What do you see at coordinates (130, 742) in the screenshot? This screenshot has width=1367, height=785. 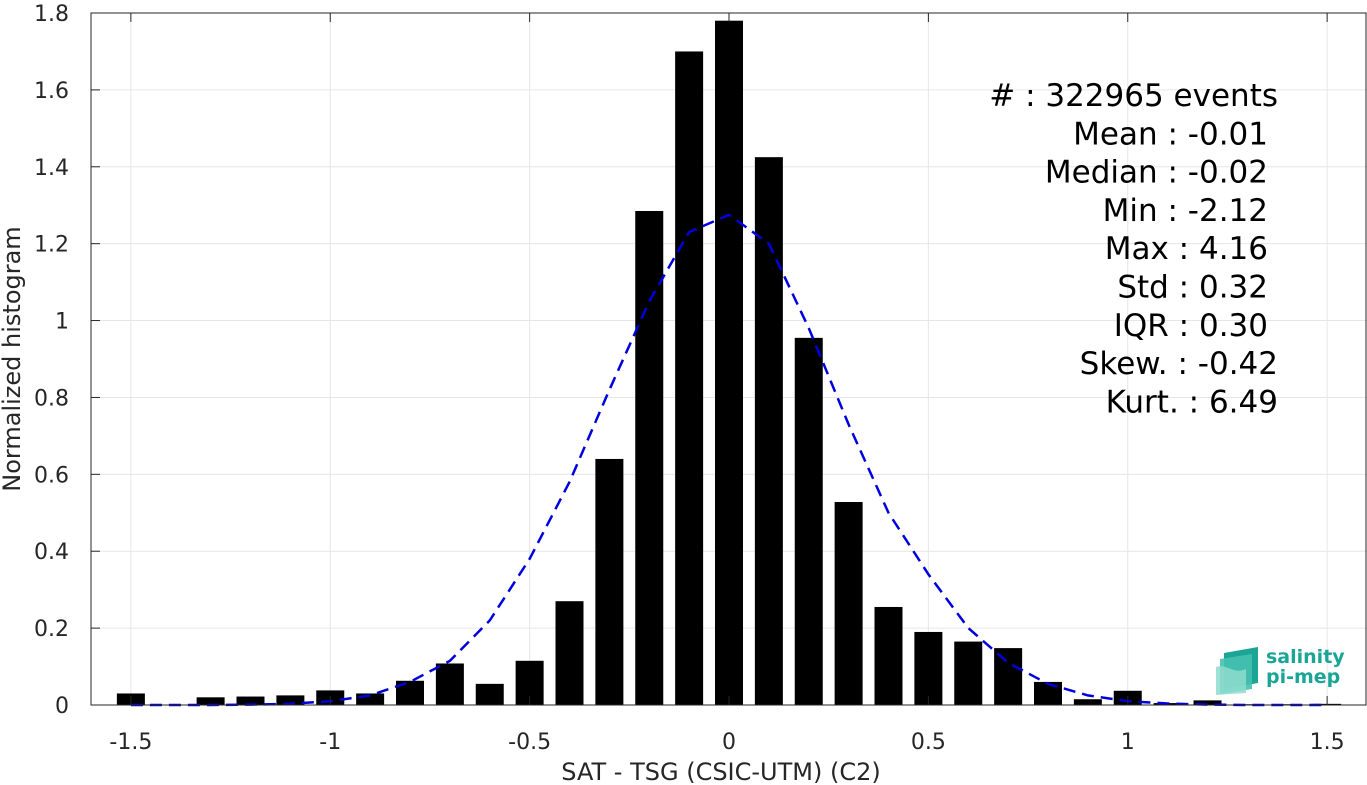 I see `x-tick-label: -1.5` at bounding box center [130, 742].